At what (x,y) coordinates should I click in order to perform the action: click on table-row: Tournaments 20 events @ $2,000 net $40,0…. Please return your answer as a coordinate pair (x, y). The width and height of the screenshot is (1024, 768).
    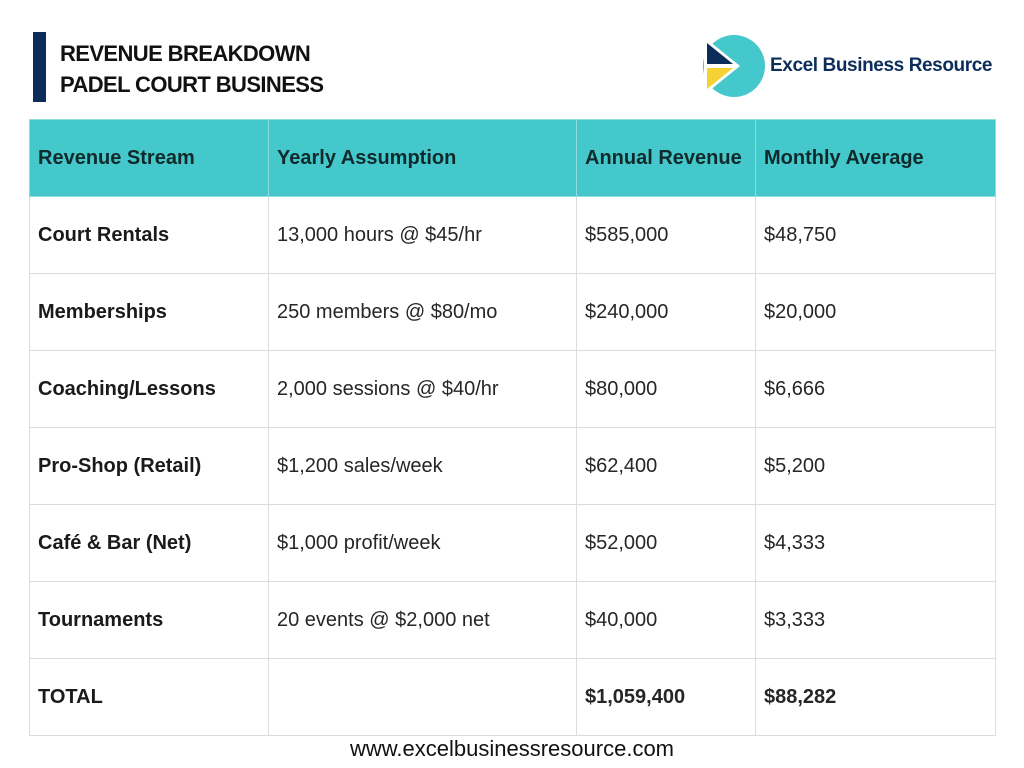
    Looking at the image, I should click on (512, 620).